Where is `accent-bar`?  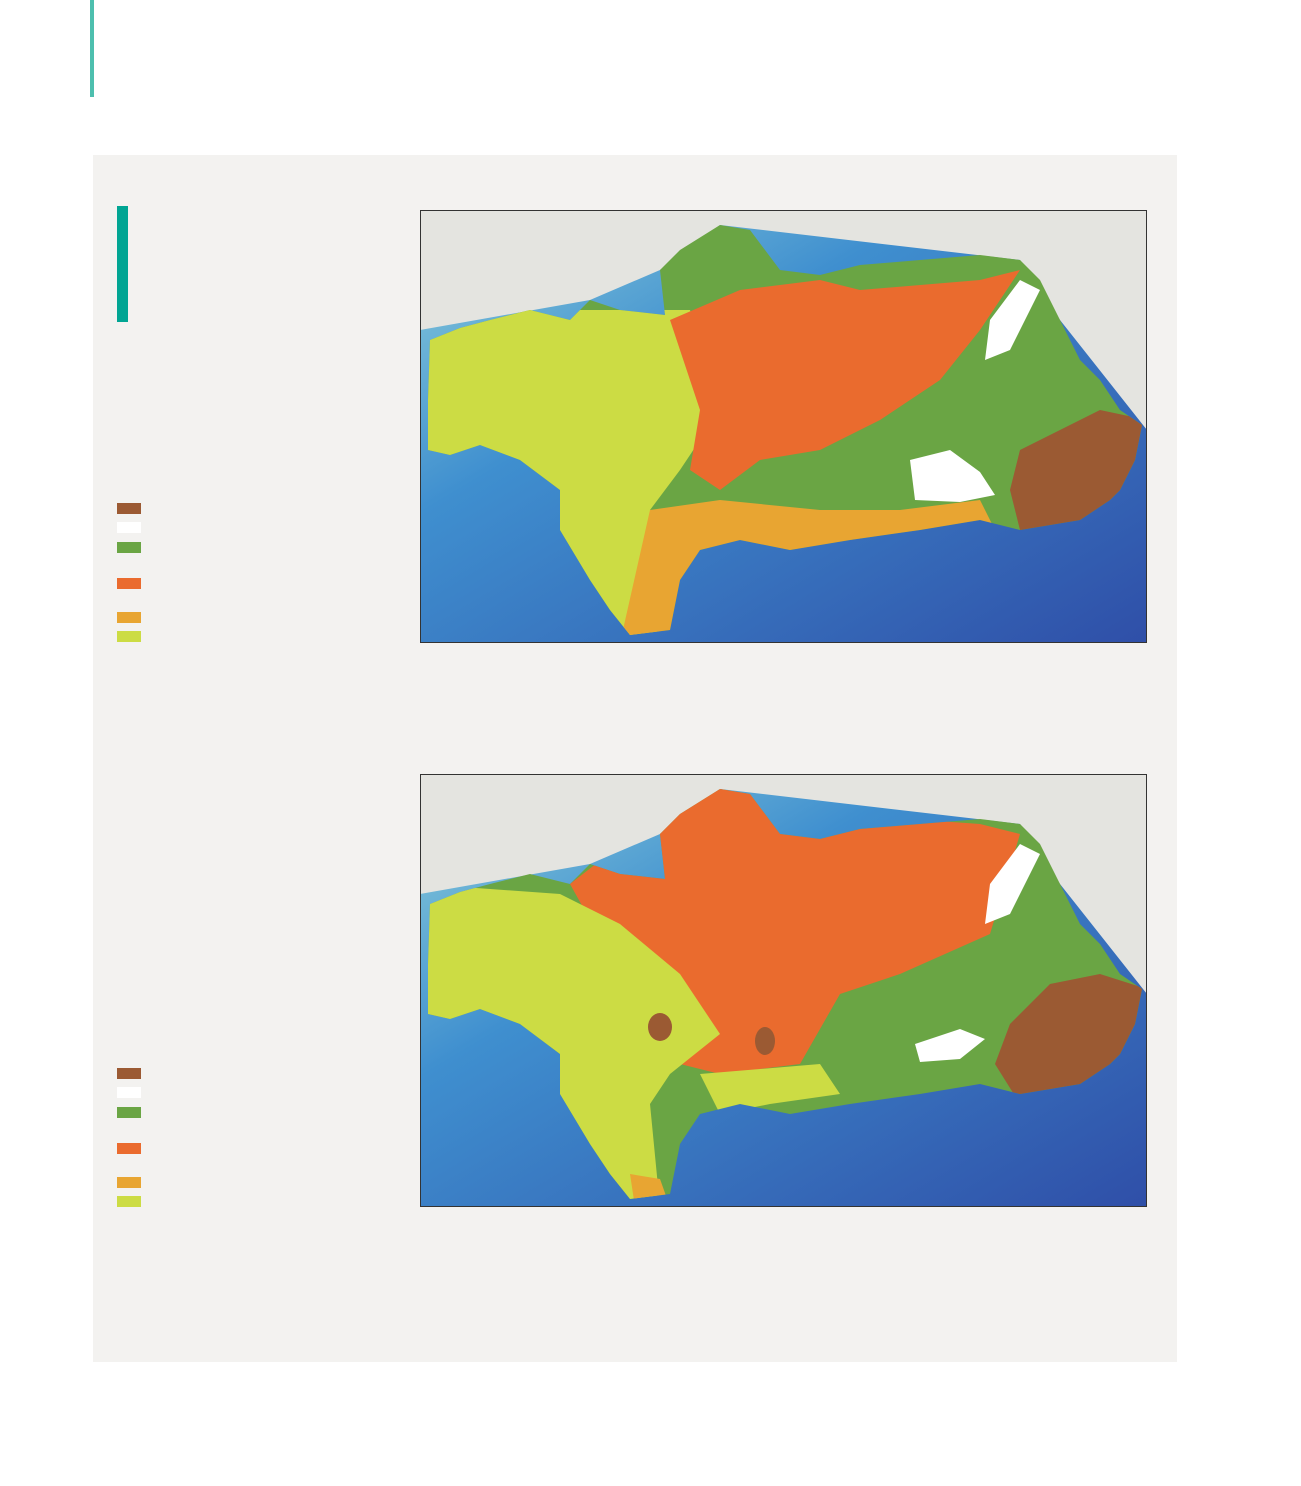 accent-bar is located at coordinates (122, 264).